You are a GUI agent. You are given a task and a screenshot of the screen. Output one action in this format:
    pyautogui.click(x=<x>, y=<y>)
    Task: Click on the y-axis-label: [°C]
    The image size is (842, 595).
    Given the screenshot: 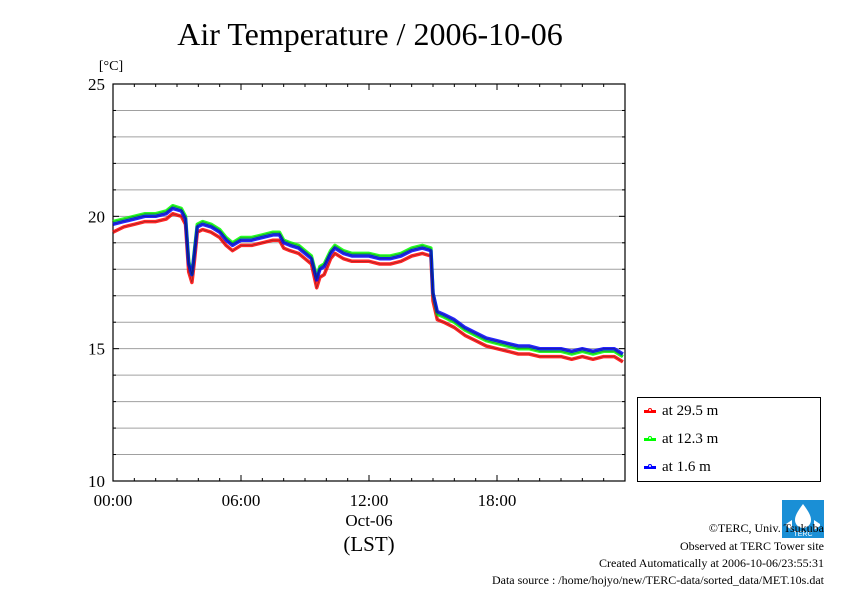 What is the action you would take?
    pyautogui.click(x=111, y=66)
    